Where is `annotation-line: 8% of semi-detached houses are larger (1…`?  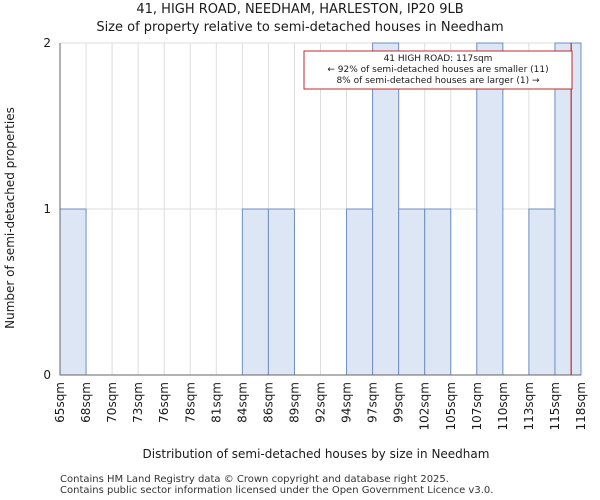
annotation-line: 8% of semi-detached houses are larger (1… is located at coordinates (438, 81).